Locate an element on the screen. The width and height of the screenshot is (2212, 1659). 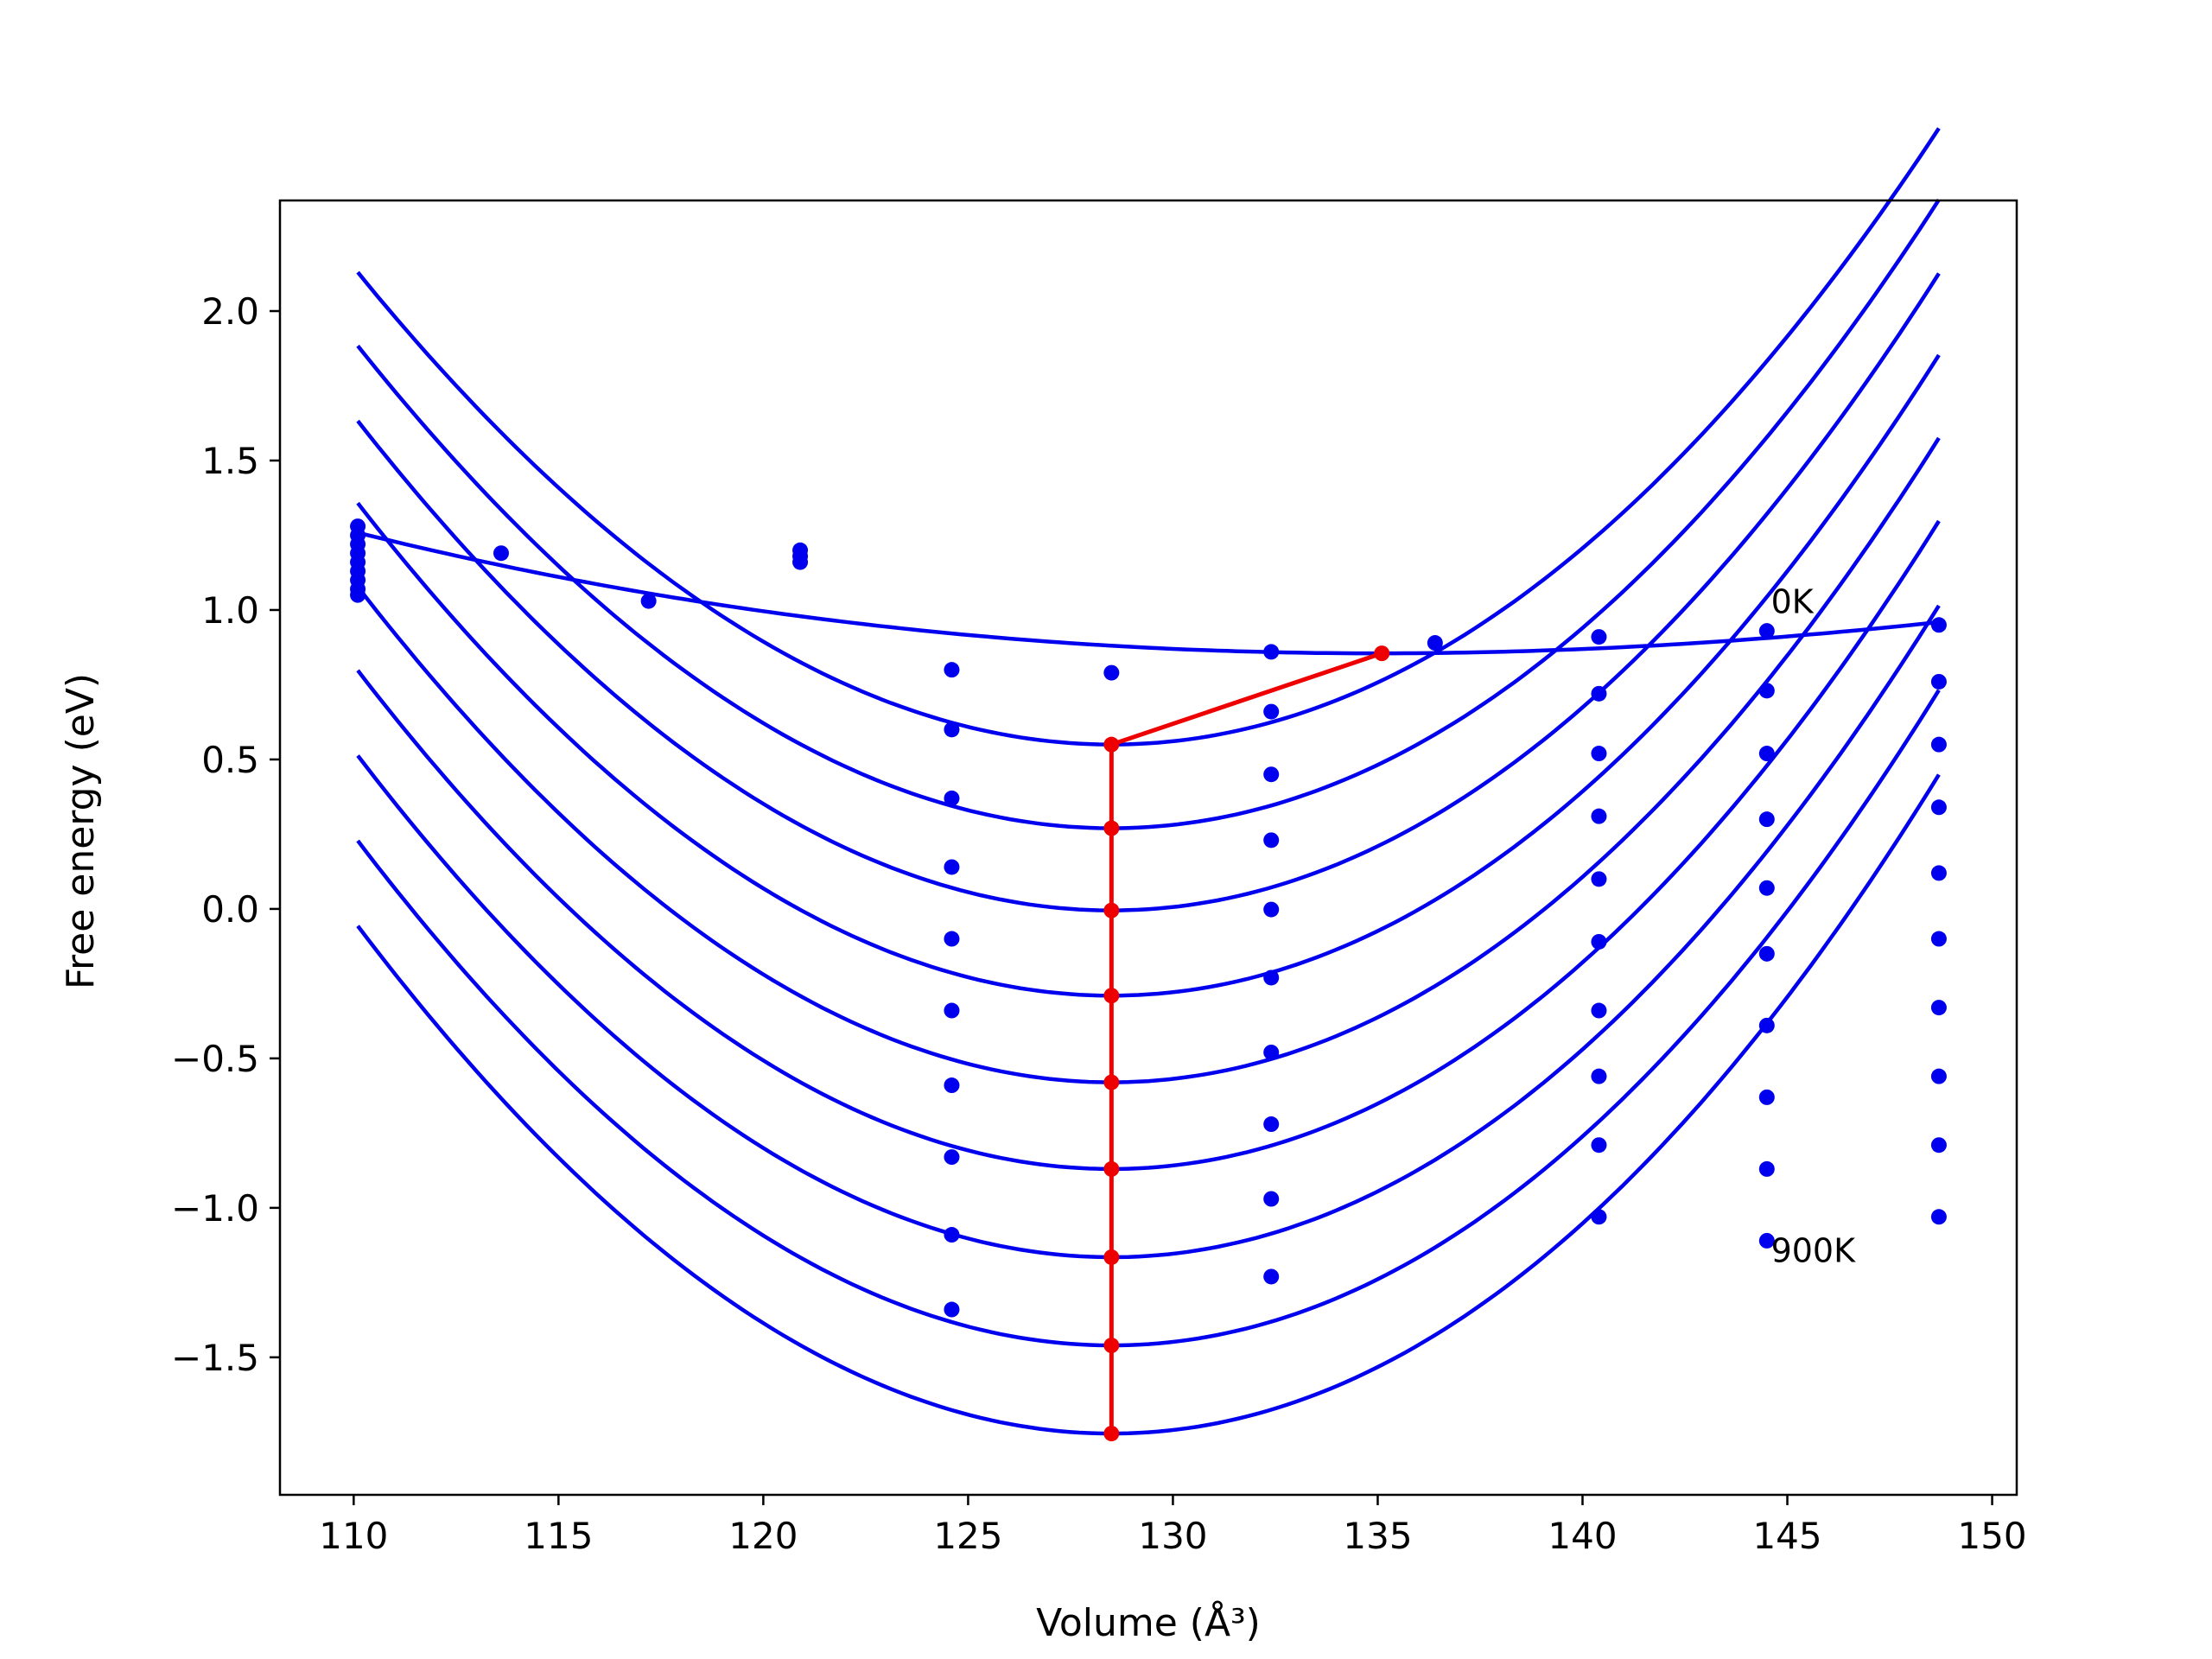
x-tick-label: 125 is located at coordinates (967, 1536).